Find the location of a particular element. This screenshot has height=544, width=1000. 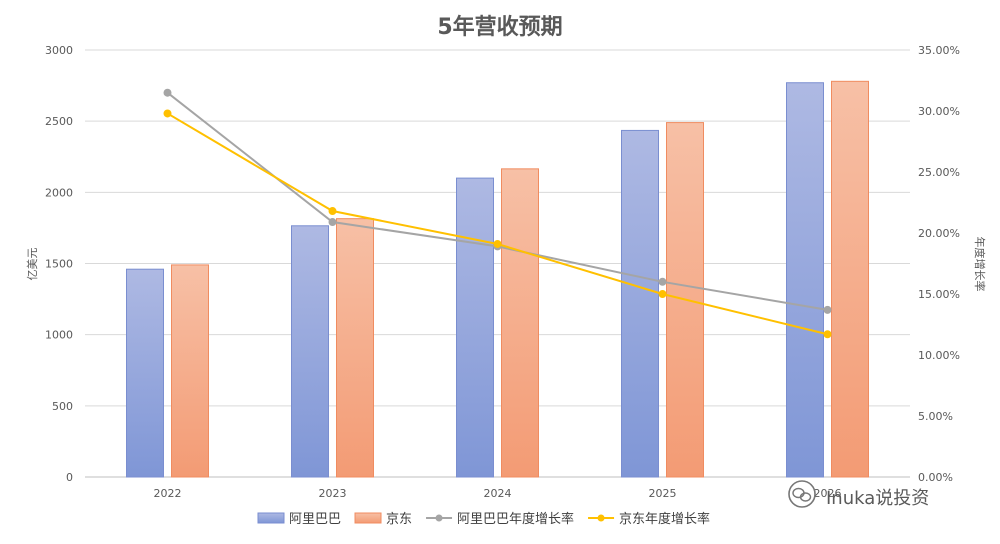

y2-axis-title: 年度增长率 is located at coordinates (980, 264).